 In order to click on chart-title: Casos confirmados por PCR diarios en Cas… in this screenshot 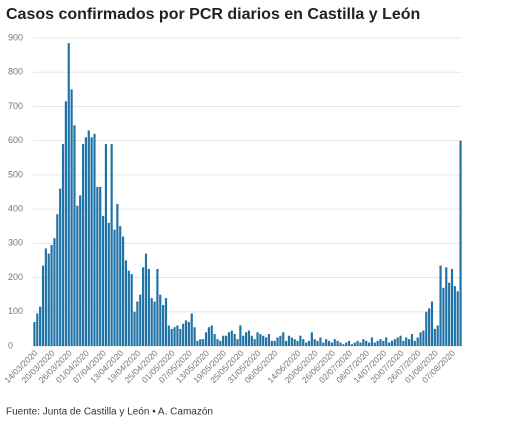, I will do `click(213, 14)`.